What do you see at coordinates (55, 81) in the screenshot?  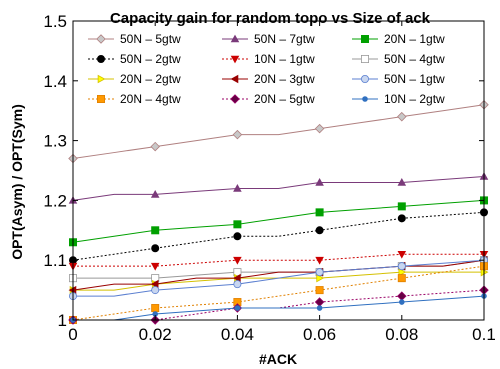 I see `y-tick-label: 1.4` at bounding box center [55, 81].